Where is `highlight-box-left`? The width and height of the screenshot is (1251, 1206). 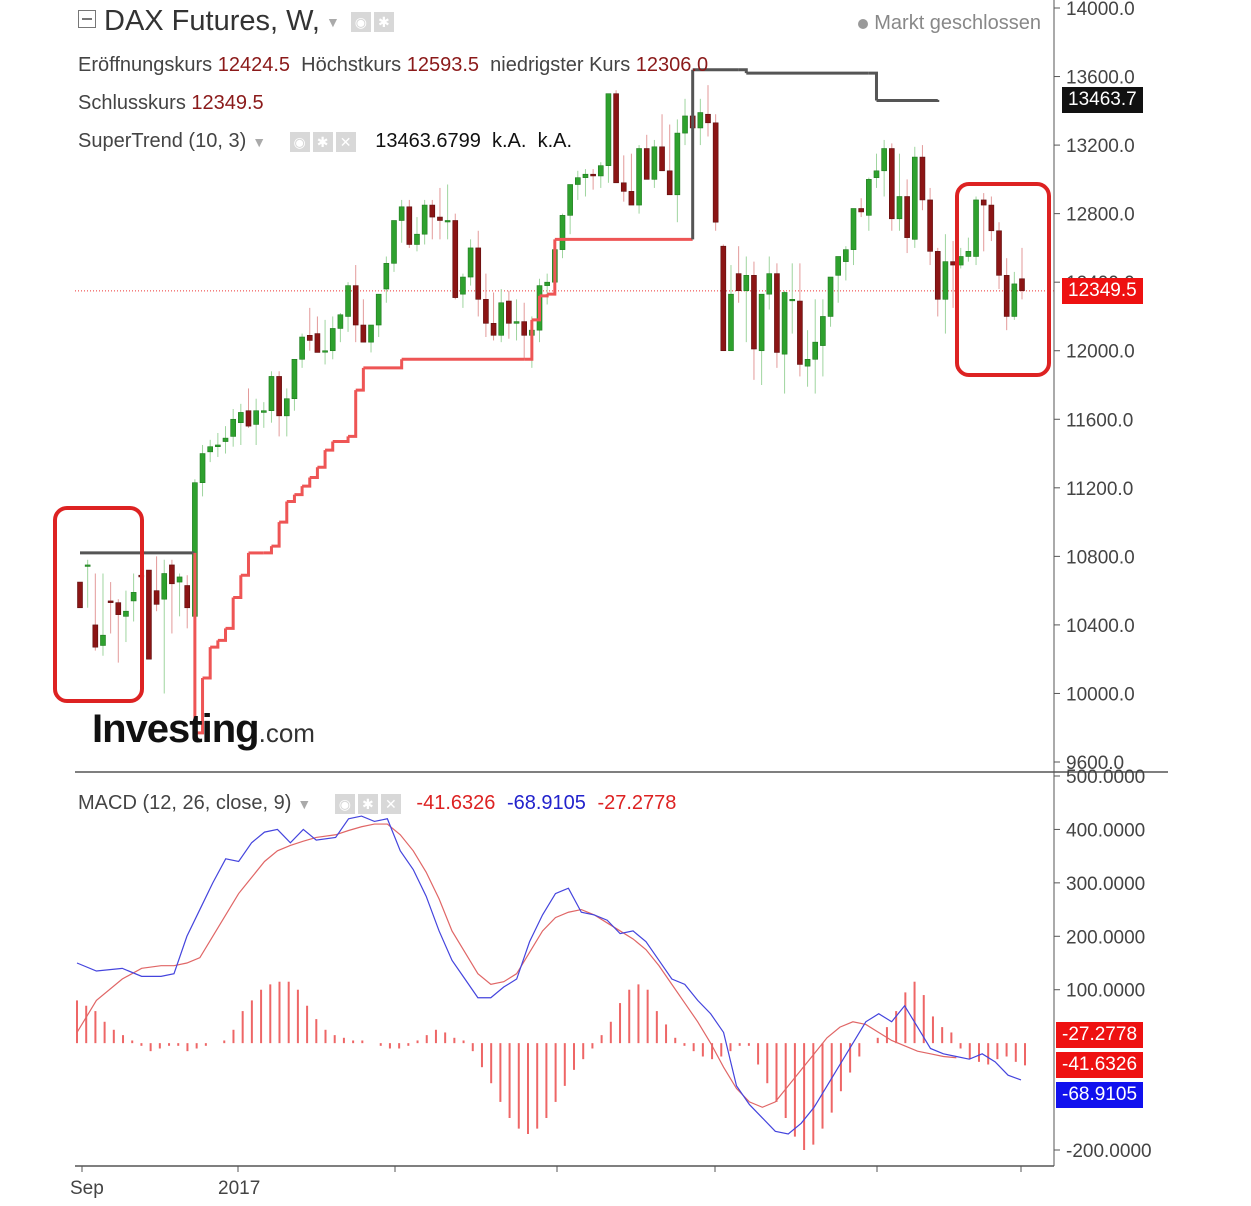
highlight-box-left is located at coordinates (98, 604).